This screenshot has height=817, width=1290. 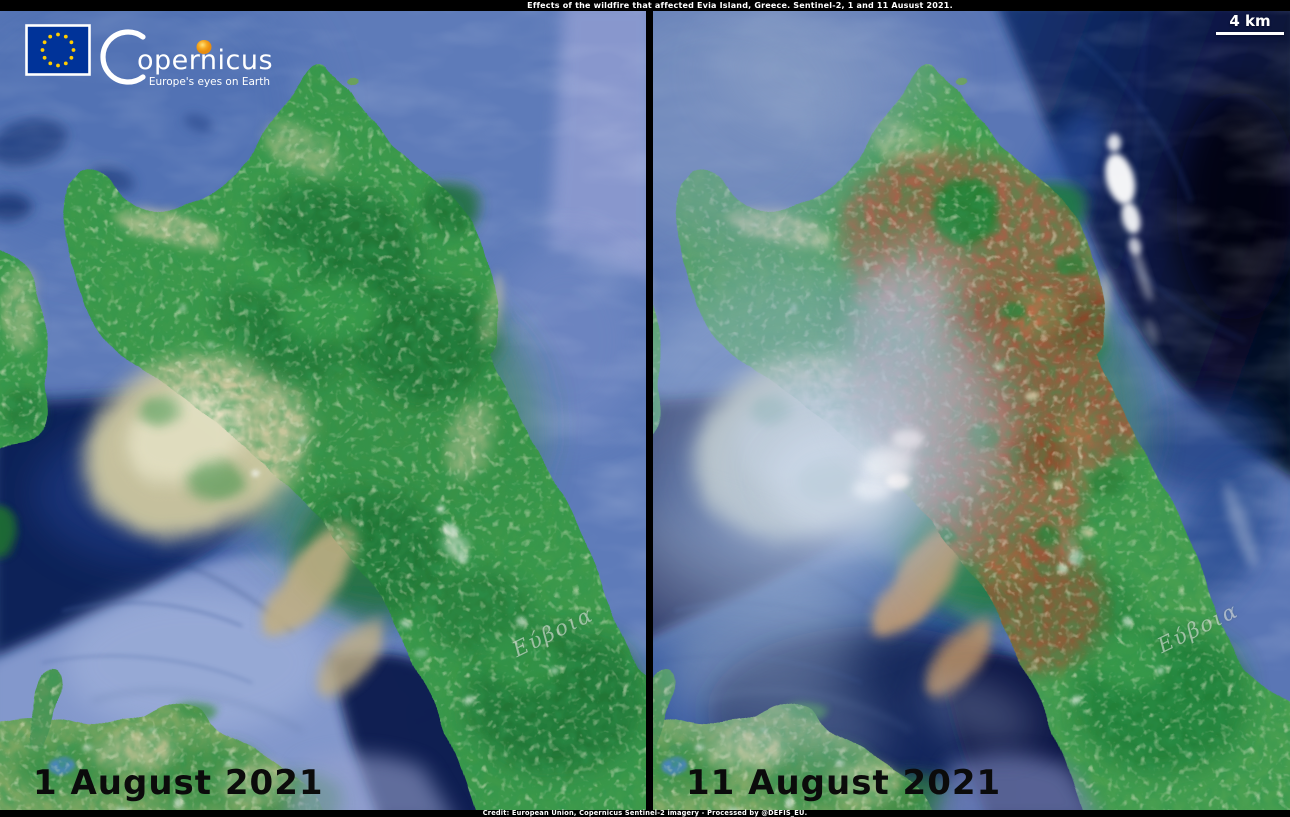 I want to click on copernicus-wordmark: opernicus Europe's eyes on Earth, so click(x=186, y=58).